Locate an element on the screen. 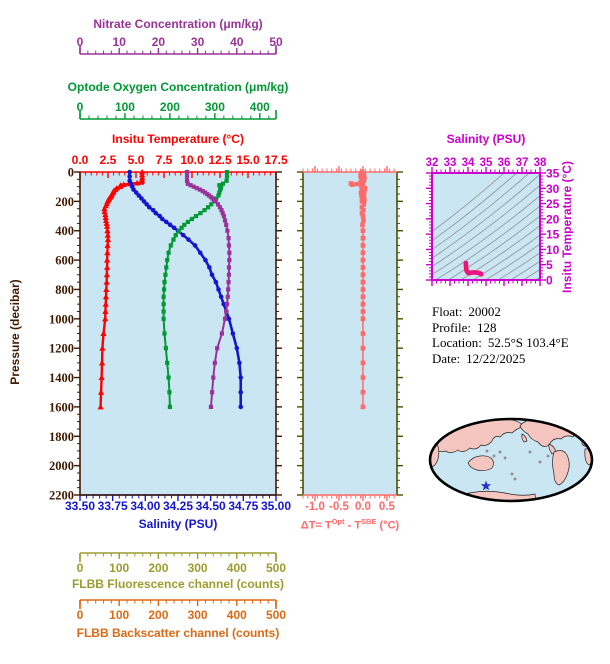 The height and width of the screenshot is (664, 610). info-value: 20002 is located at coordinates (484, 311).